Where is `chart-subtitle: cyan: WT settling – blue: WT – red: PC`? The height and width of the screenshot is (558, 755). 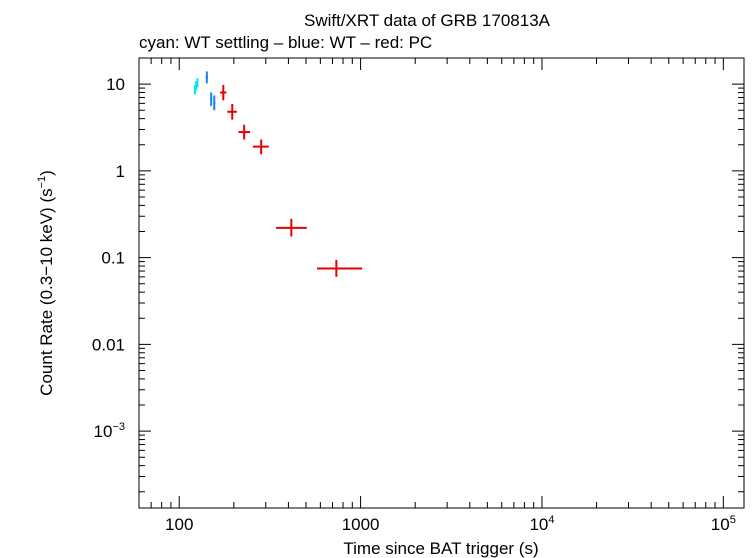
chart-subtitle: cyan: WT settling – blue: WT – red: PC is located at coordinates (285, 42).